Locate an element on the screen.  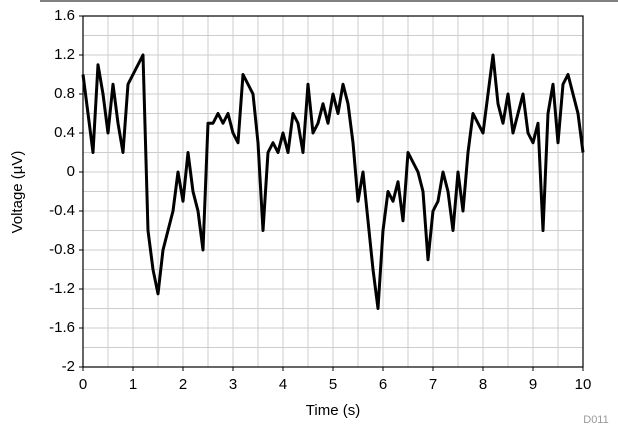
x-tick-label: 10 is located at coordinates (583, 384).